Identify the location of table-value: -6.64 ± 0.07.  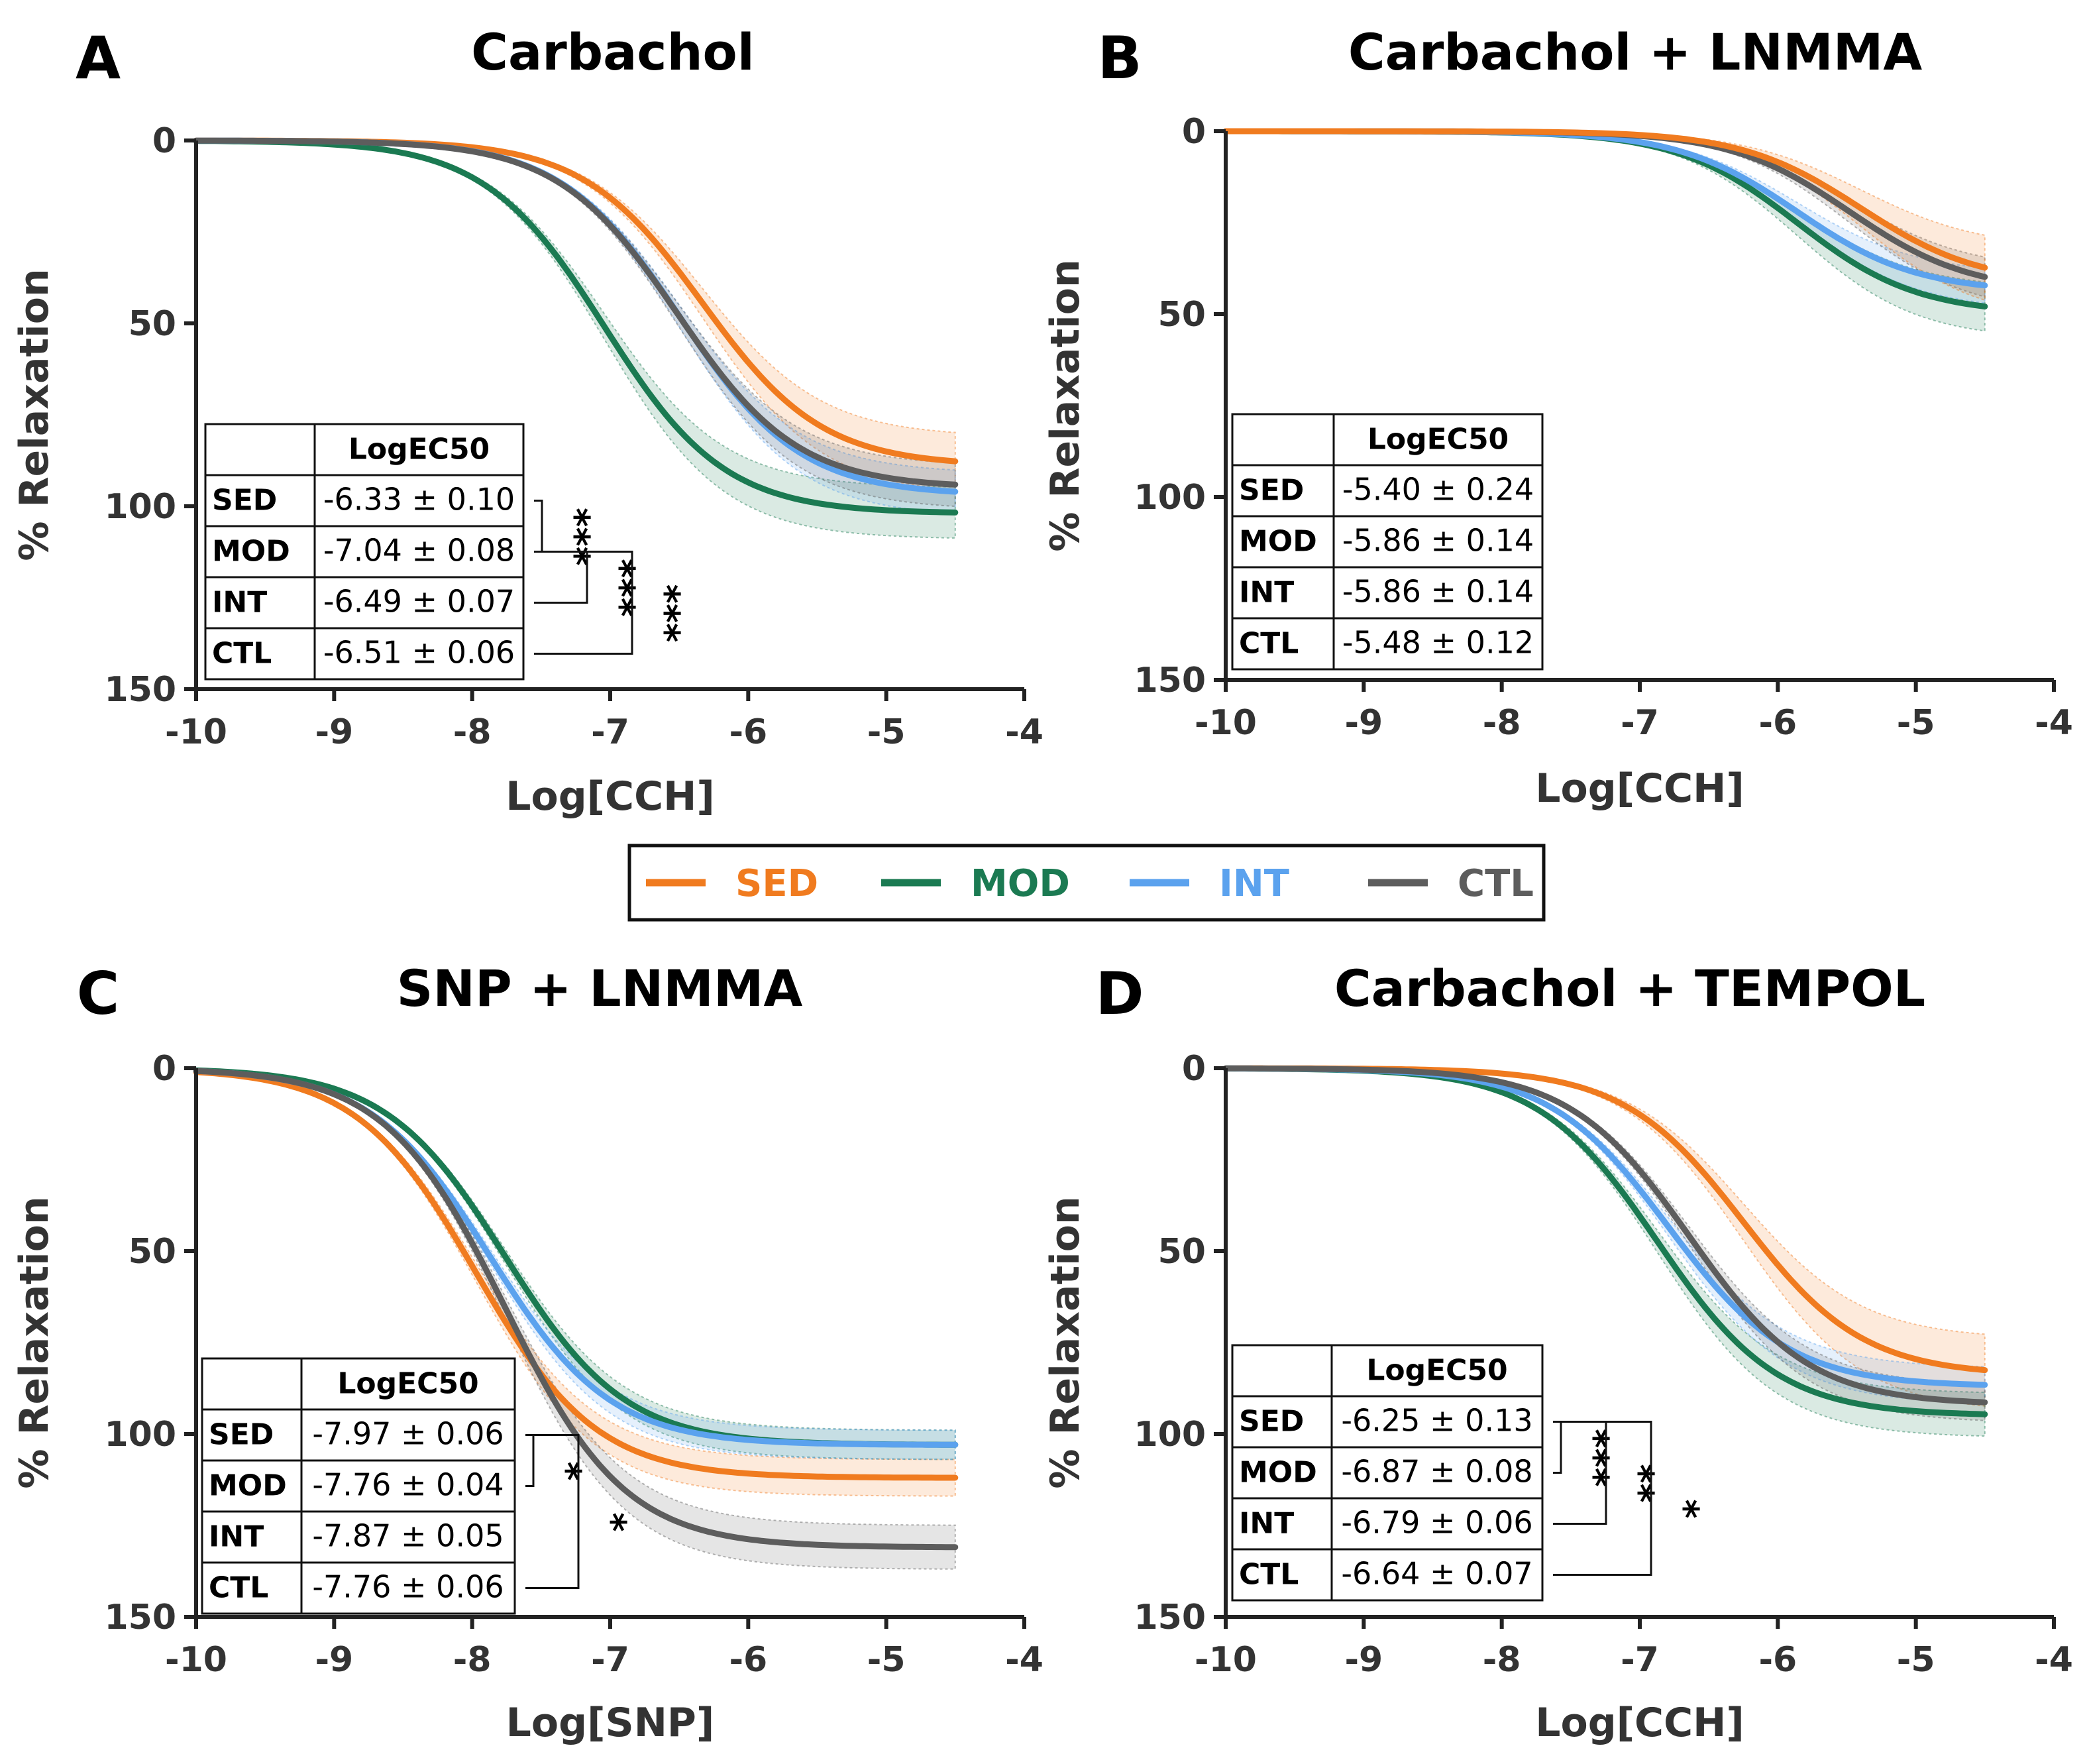
(1436, 1573).